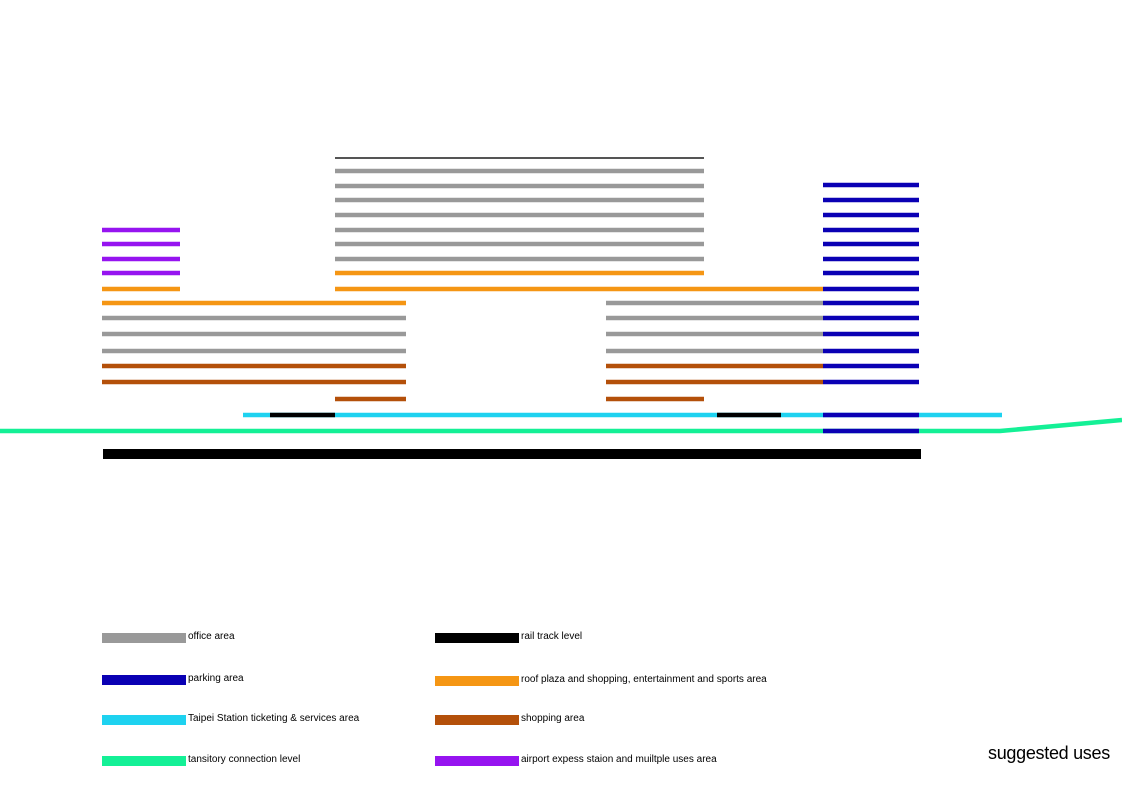 Image resolution: width=1122 pixels, height=793 pixels. I want to click on transitory-connection-level, so click(561, 425).